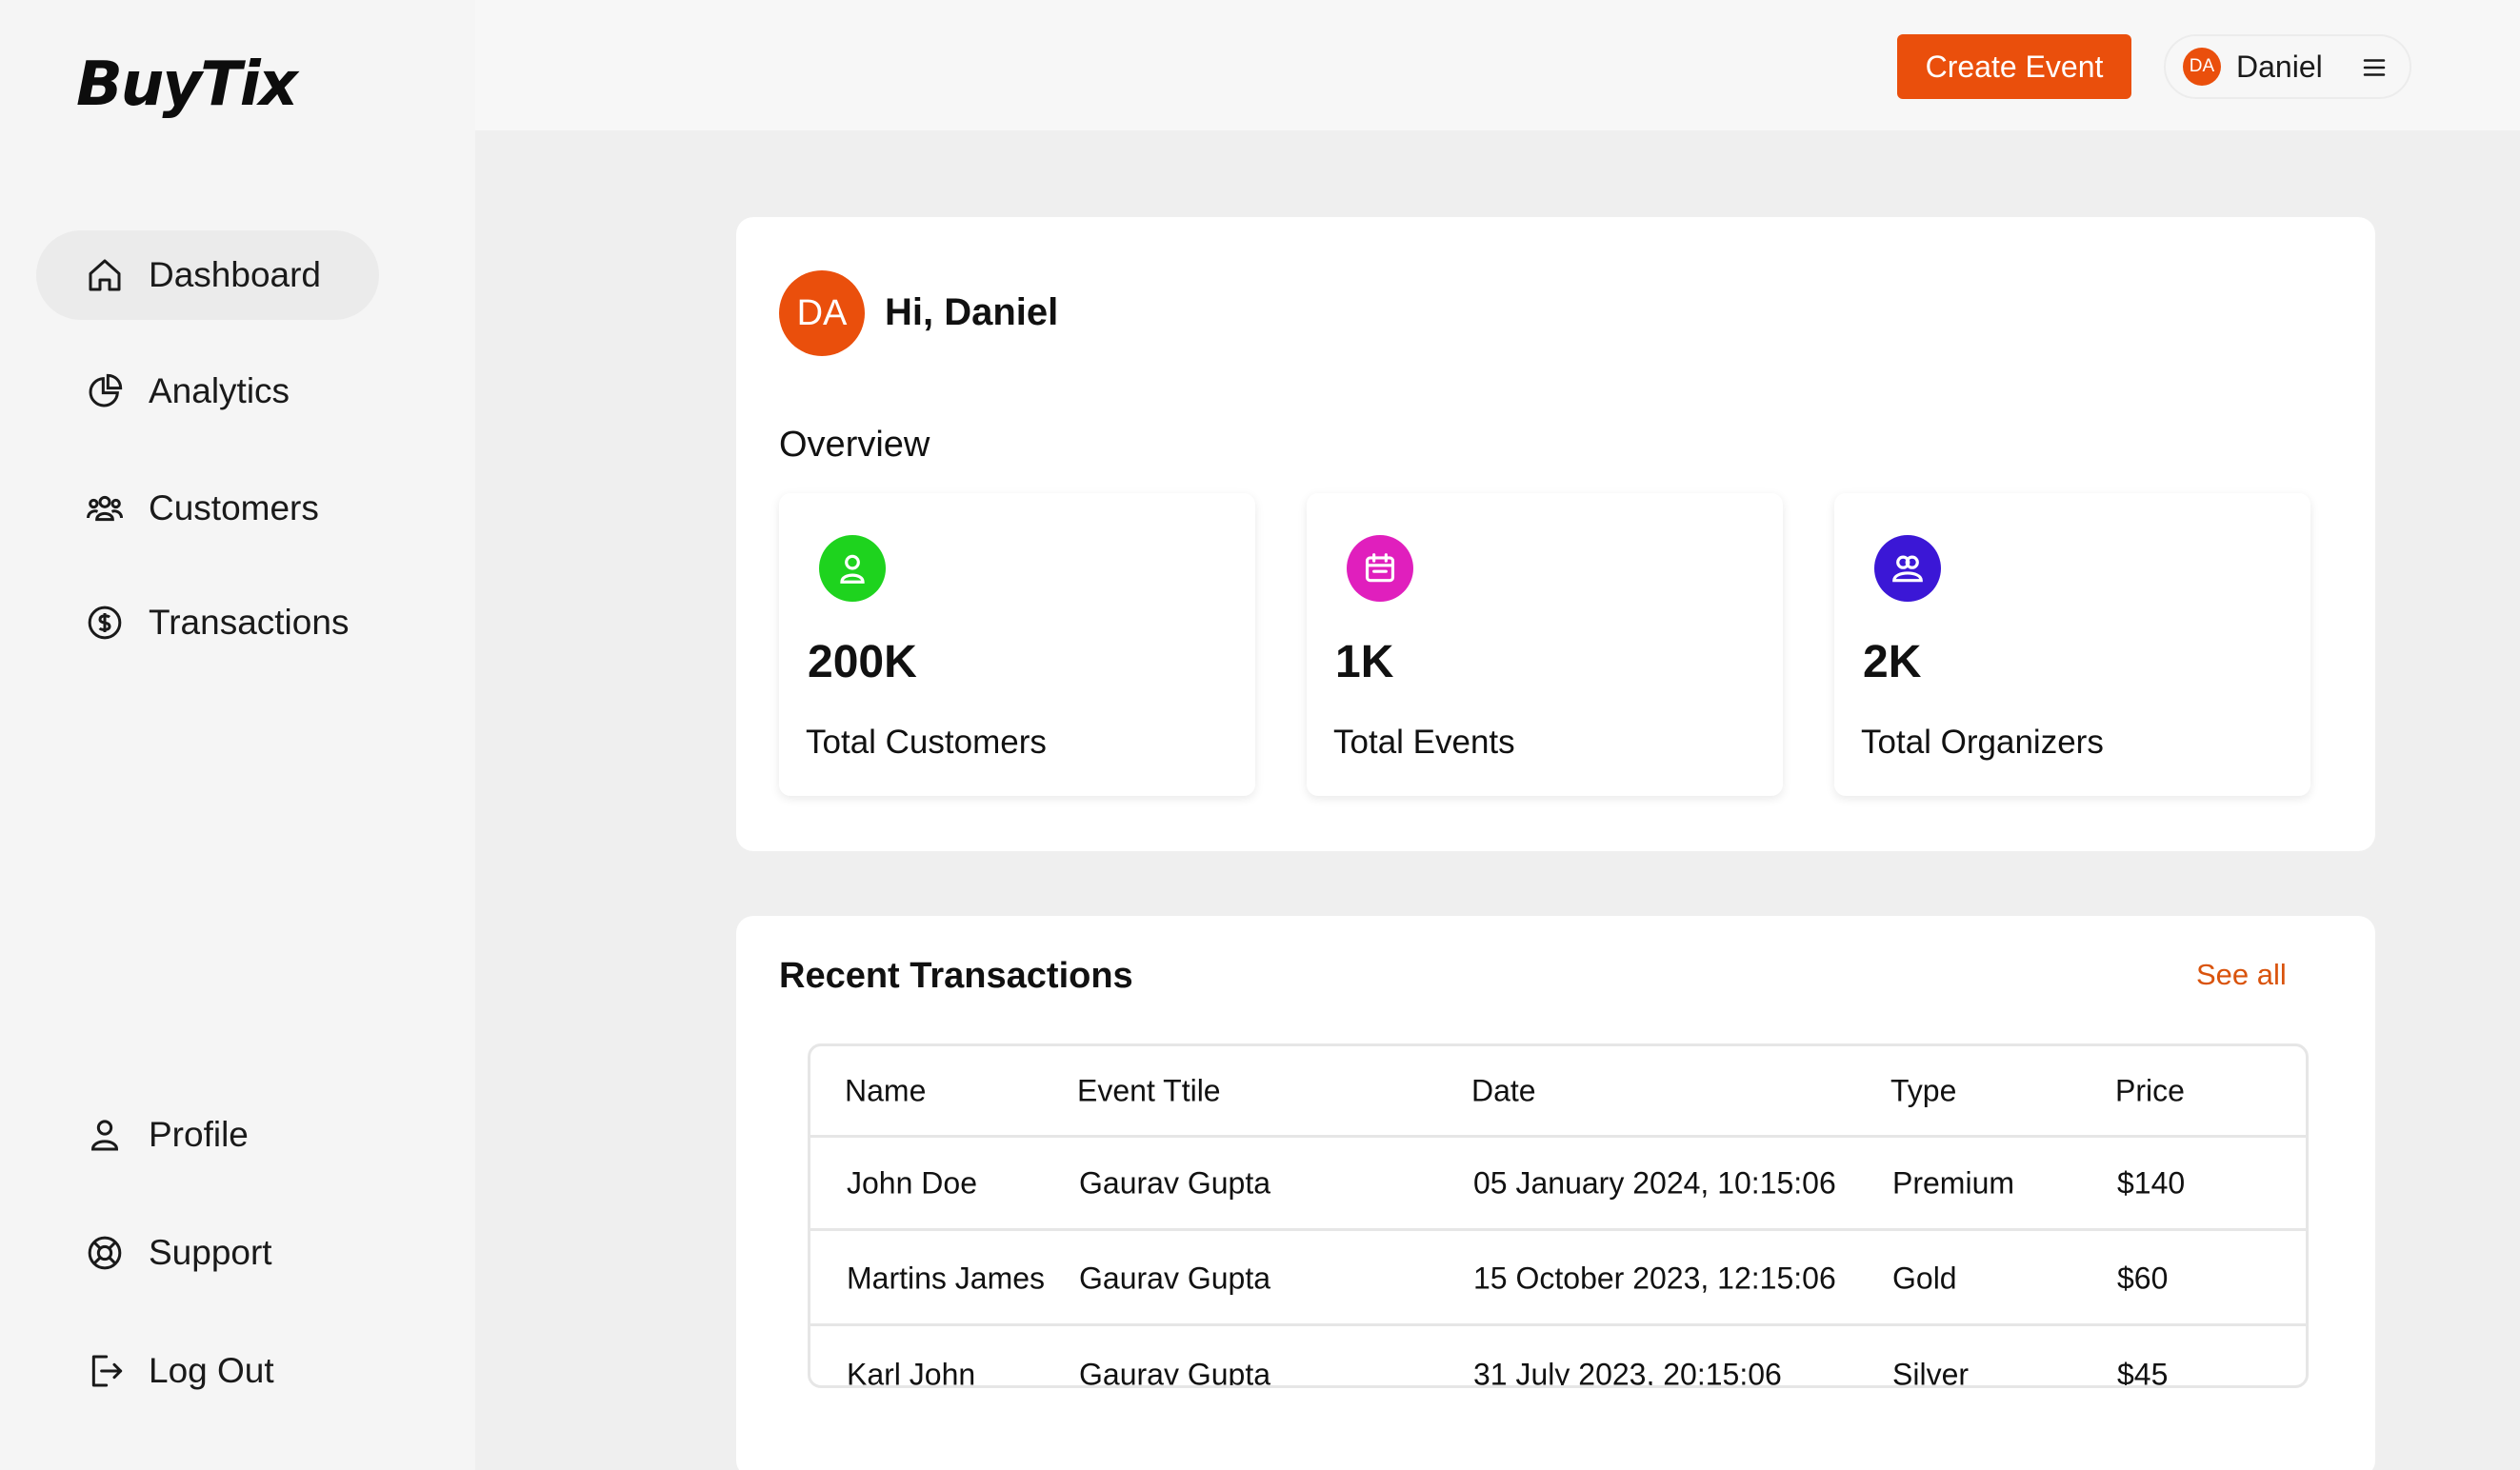 This screenshot has height=1470, width=2520. Describe the element at coordinates (886, 1090) in the screenshot. I see `column-header: Name` at that location.